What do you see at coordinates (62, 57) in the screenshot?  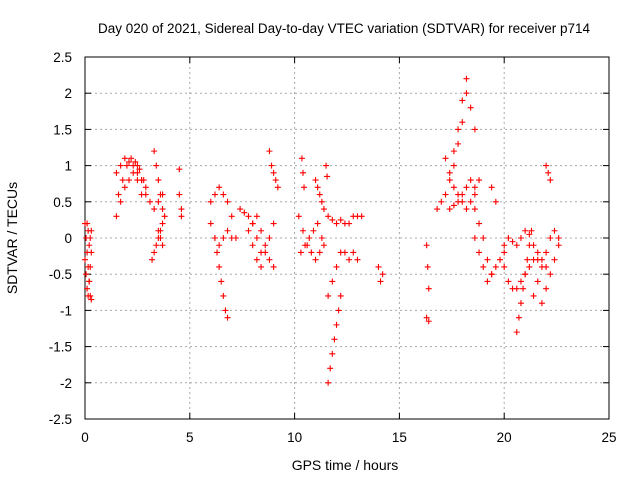 I see `y-tick-label: 2.5` at bounding box center [62, 57].